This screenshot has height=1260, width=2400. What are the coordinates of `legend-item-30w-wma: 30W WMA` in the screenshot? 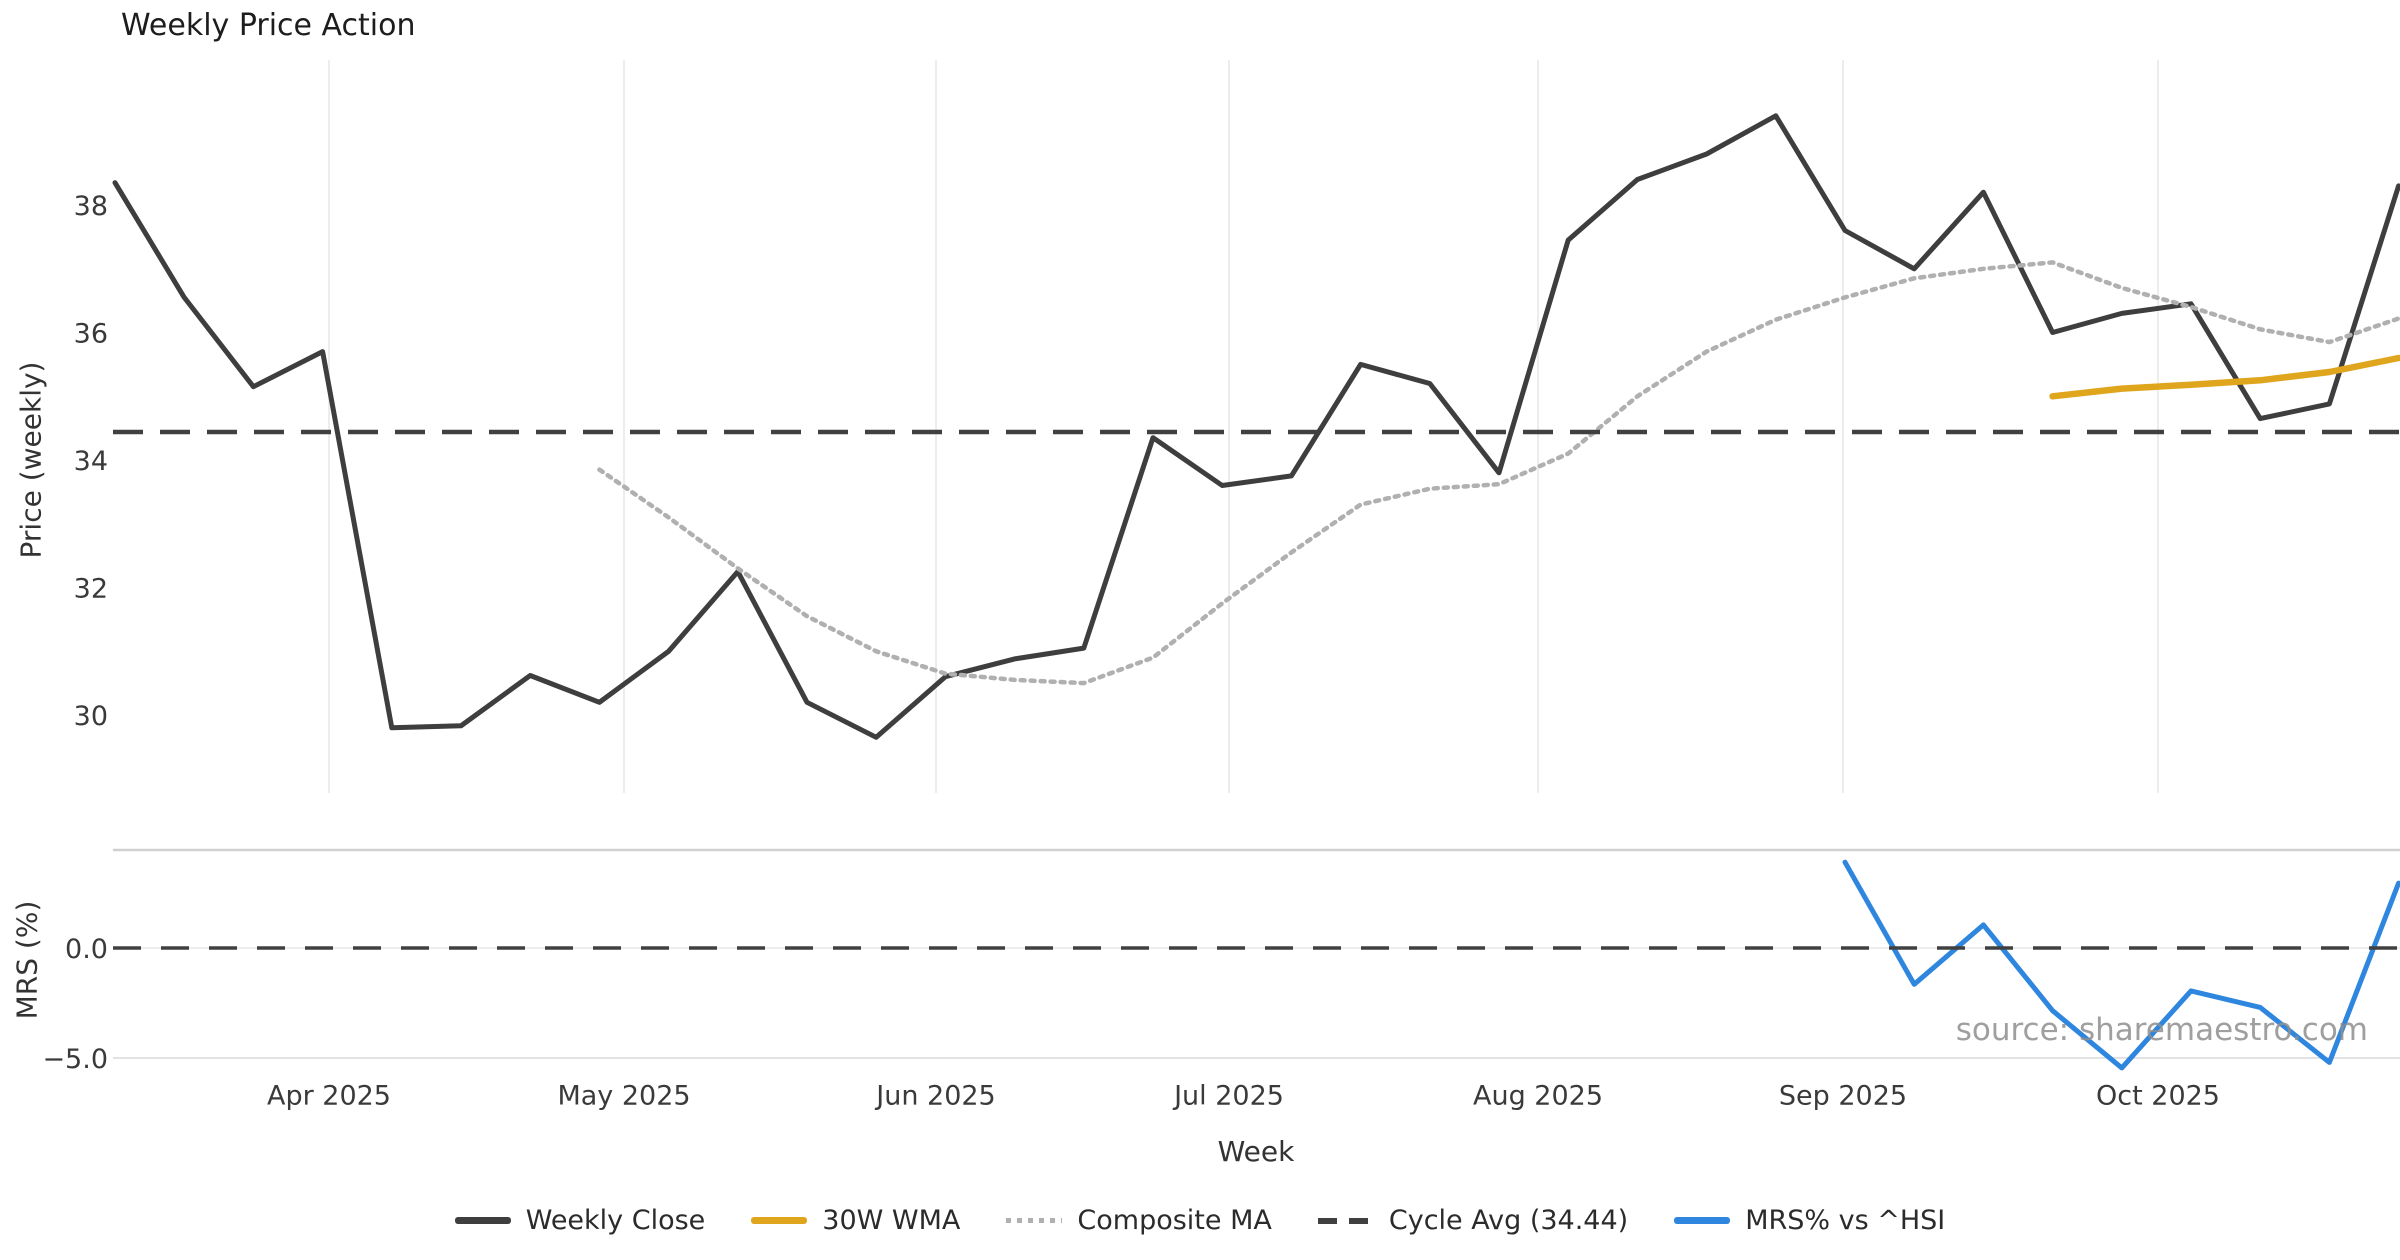 It's located at (855, 1220).